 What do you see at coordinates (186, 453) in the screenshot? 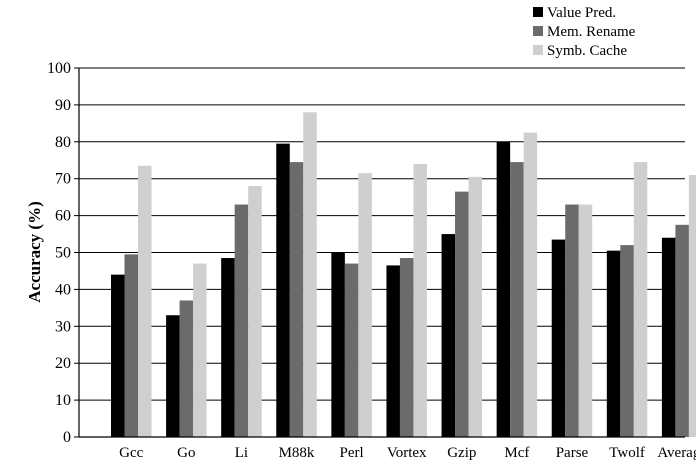
I see `x-tick-label: Go` at bounding box center [186, 453].